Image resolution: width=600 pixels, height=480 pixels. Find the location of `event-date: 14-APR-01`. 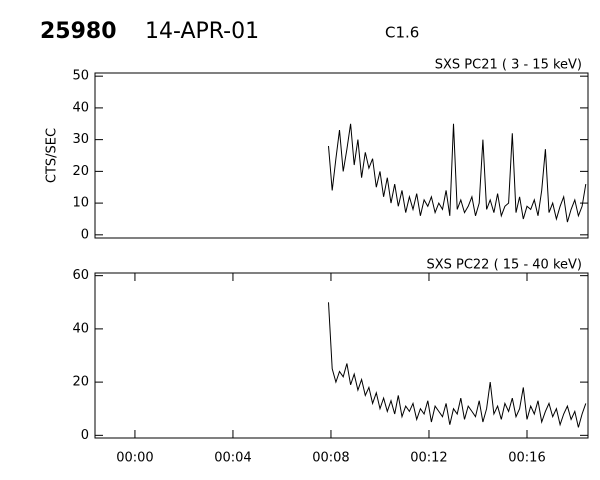

event-date: 14-APR-01 is located at coordinates (202, 31).